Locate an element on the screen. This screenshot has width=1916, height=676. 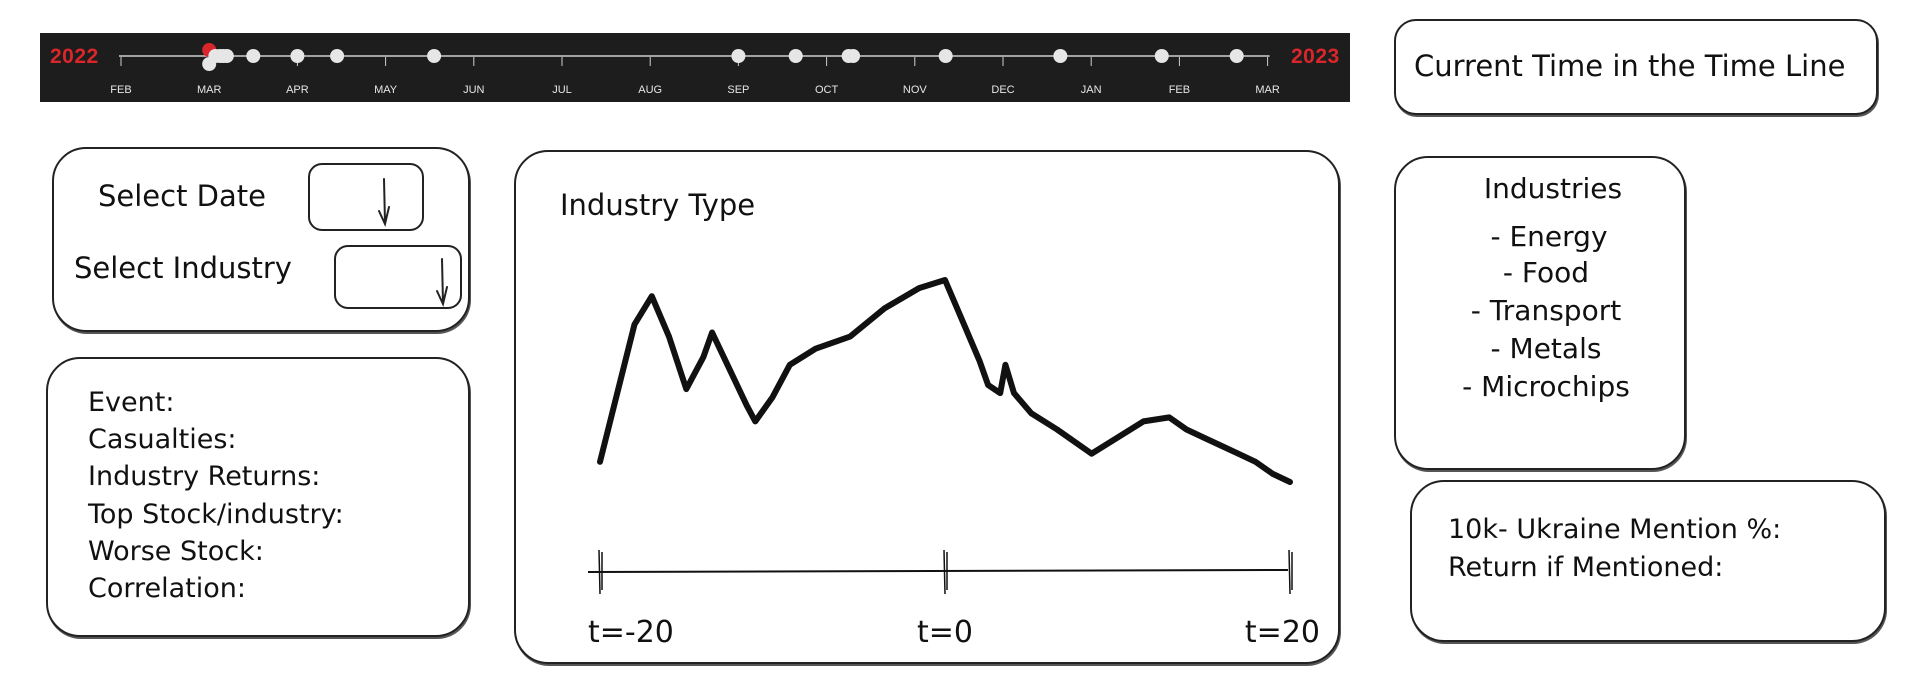
casualties-field: Casualties: is located at coordinates (162, 439).